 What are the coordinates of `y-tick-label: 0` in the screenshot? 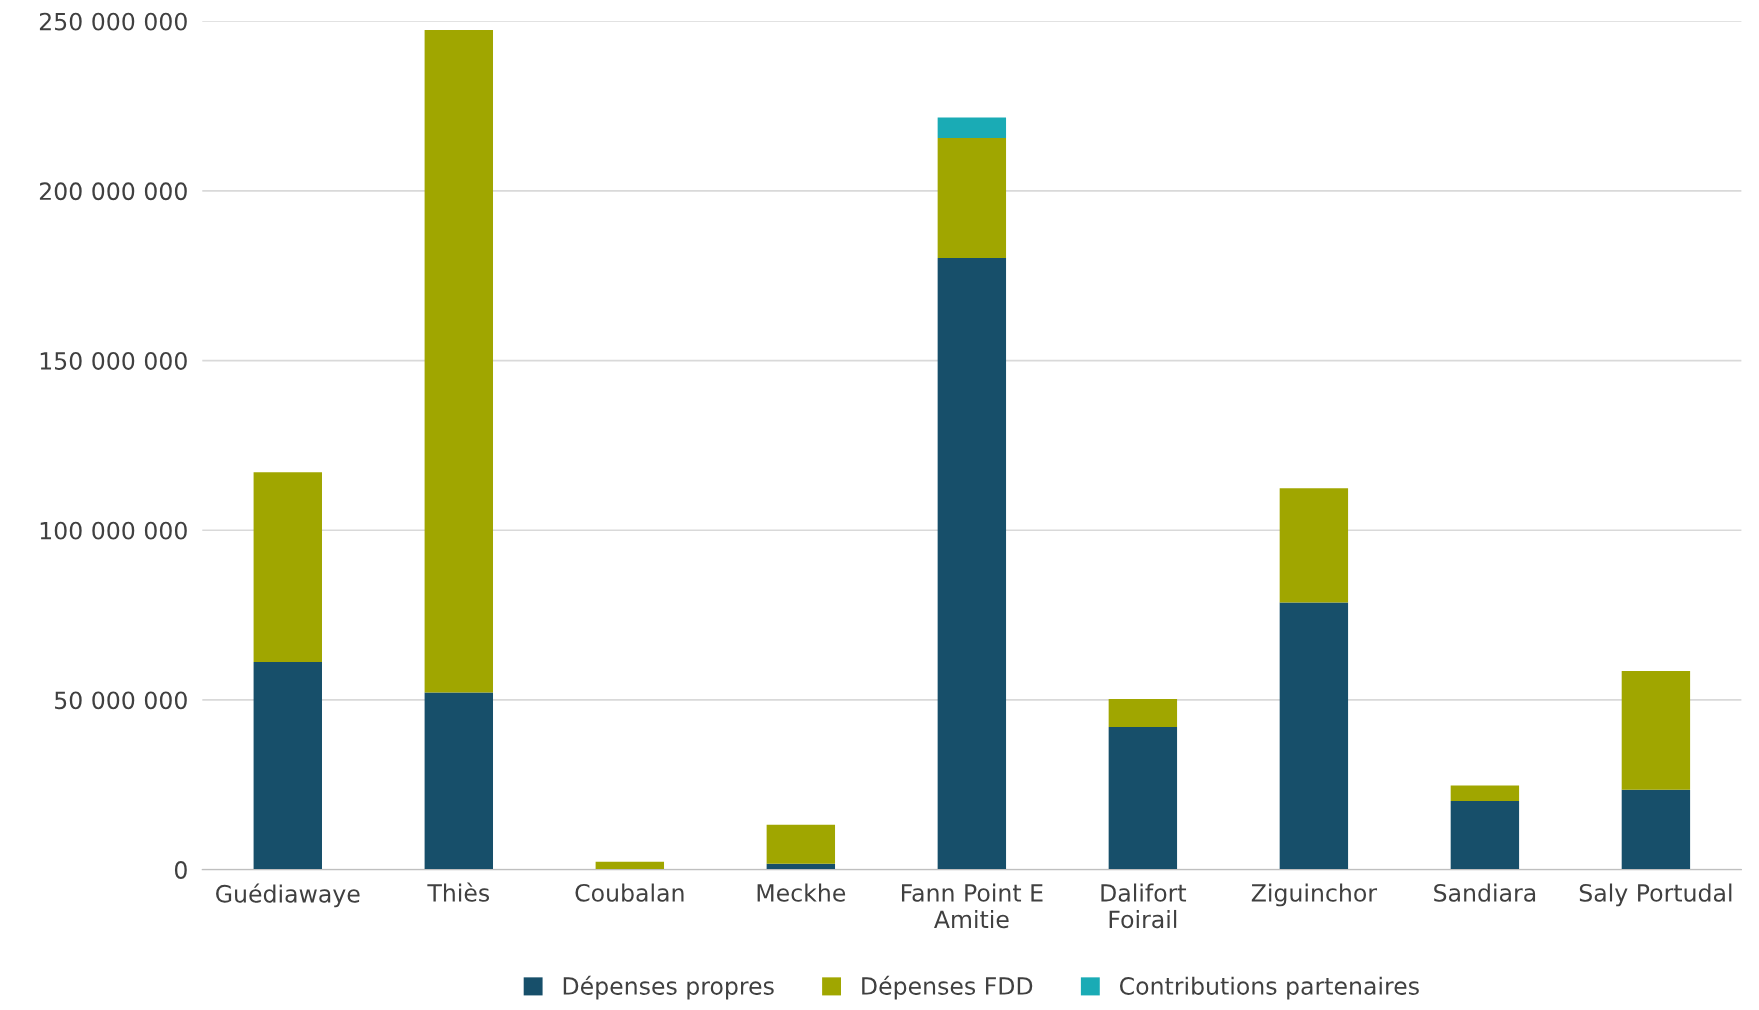 It's located at (180, 870).